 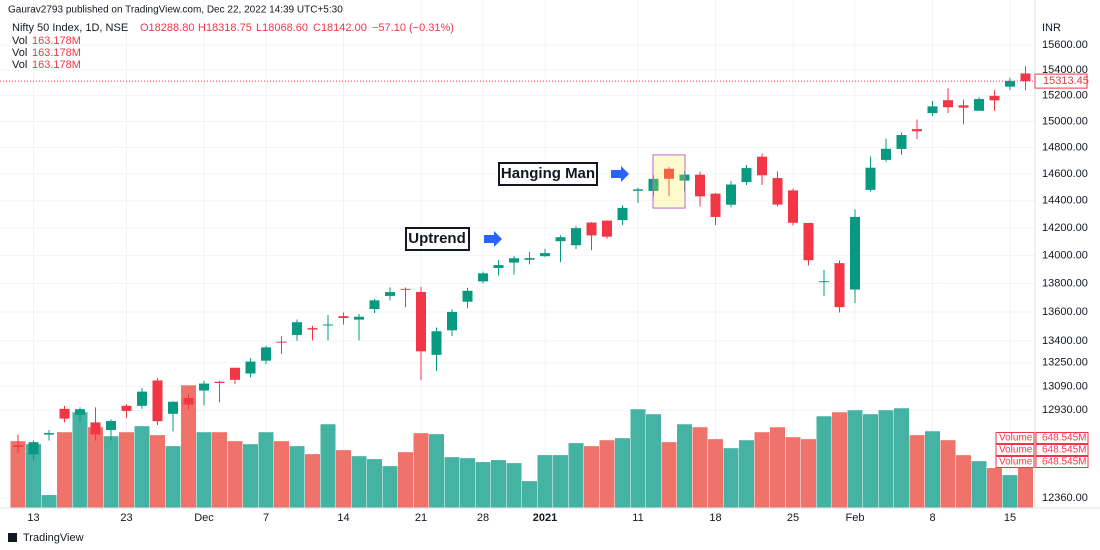 I want to click on x-tick-label: 7, so click(x=266, y=518).